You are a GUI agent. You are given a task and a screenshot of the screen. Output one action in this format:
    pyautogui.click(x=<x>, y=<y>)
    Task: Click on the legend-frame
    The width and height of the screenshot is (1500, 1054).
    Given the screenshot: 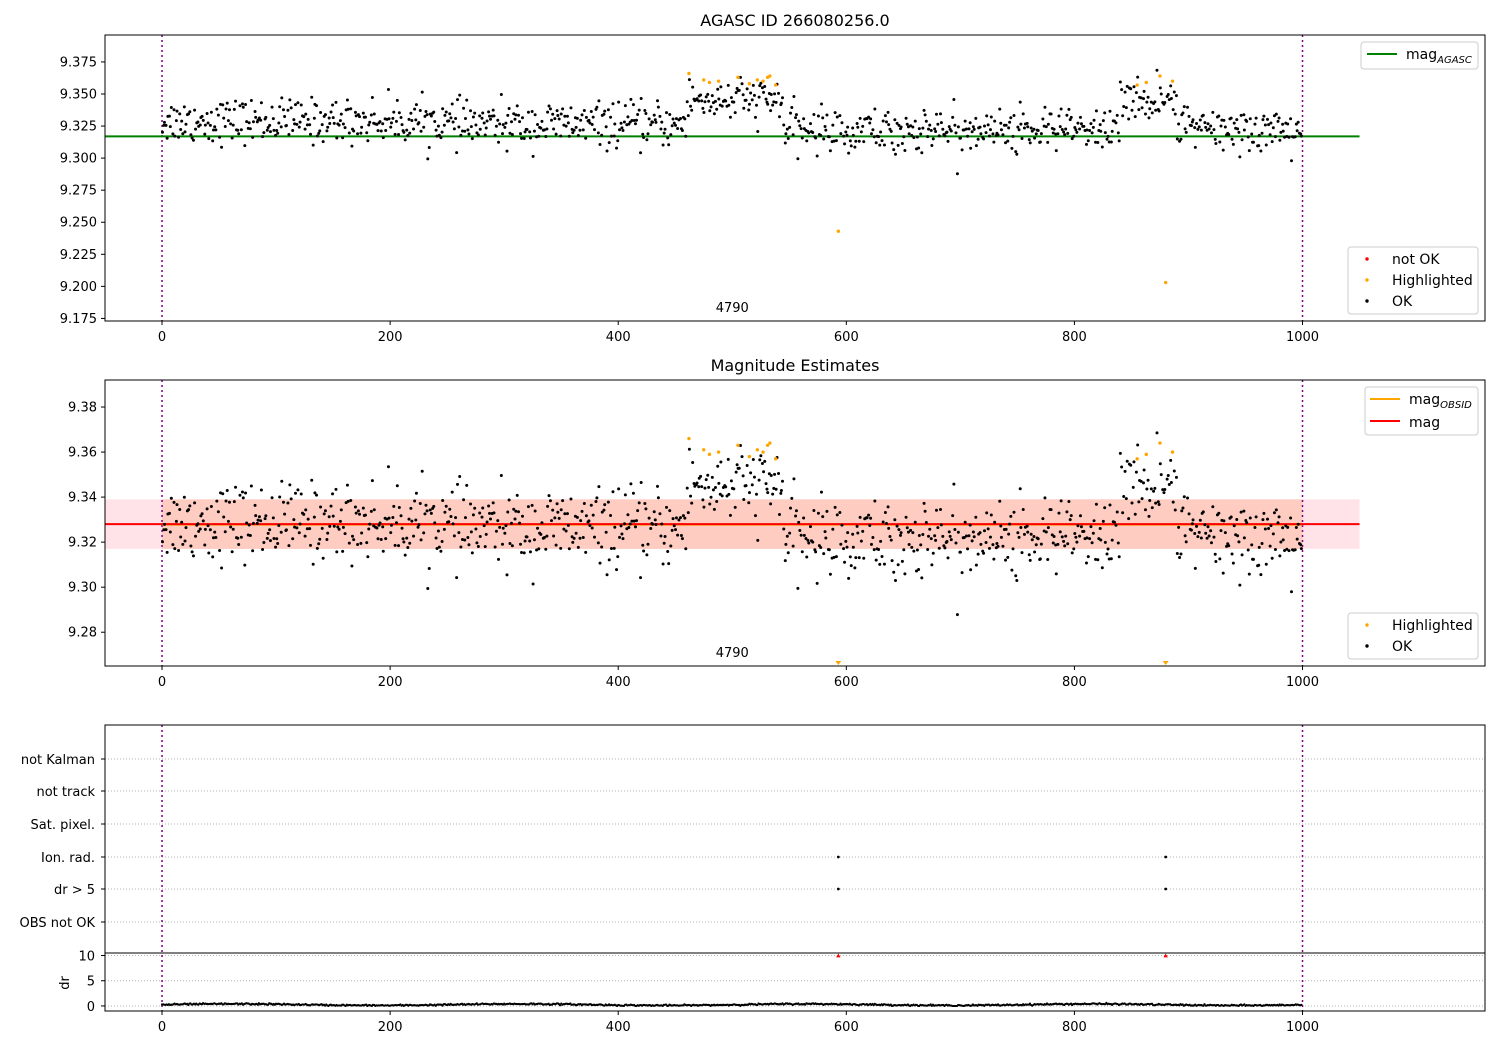 What is the action you would take?
    pyautogui.click(x=1419, y=55)
    